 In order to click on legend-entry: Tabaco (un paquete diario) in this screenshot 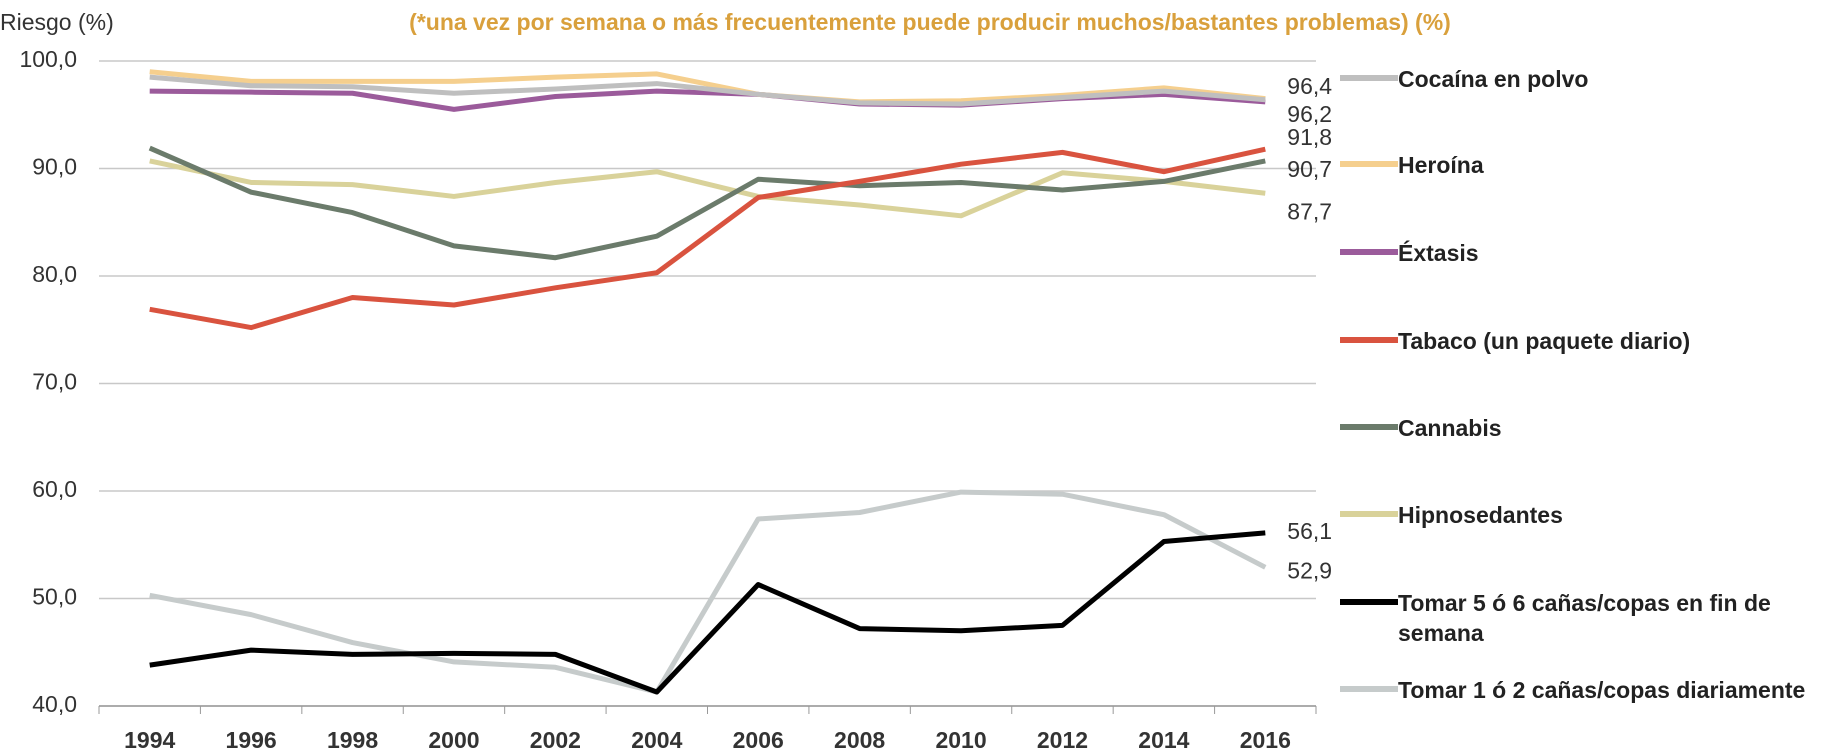, I will do `click(1590, 341)`.